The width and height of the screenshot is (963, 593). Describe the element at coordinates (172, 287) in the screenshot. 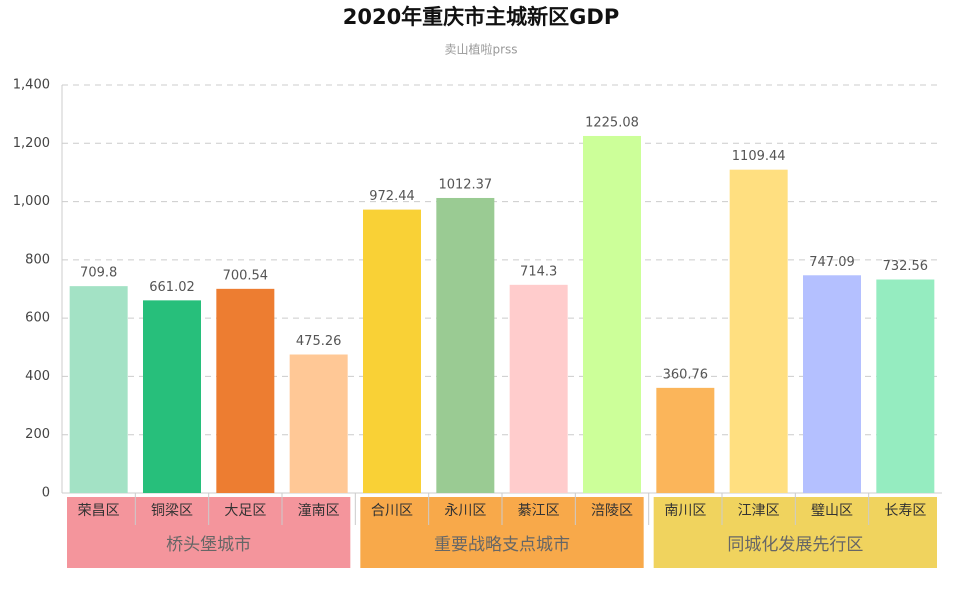

I see `value-label: 661.02` at that location.